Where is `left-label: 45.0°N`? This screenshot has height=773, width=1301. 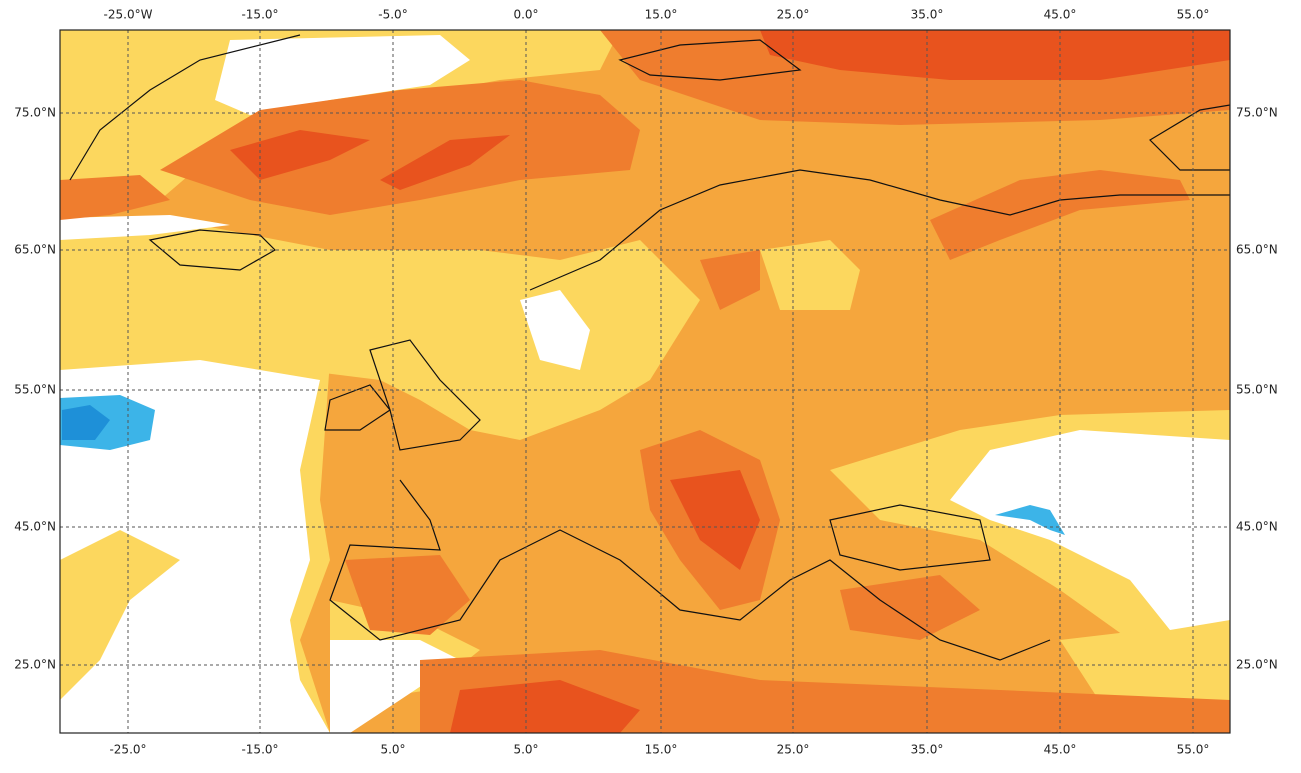
left-label: 45.0°N is located at coordinates (35, 527).